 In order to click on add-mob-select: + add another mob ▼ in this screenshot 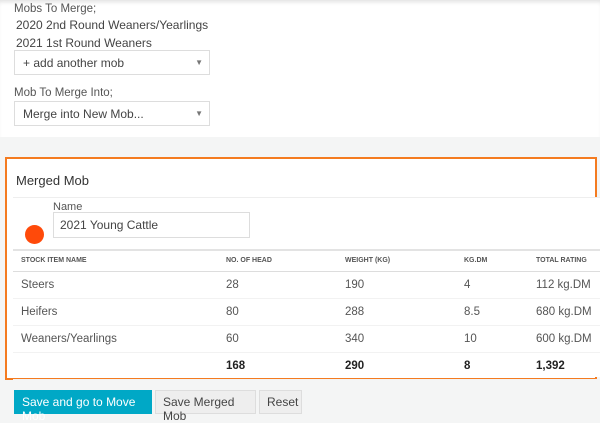, I will do `click(112, 62)`.